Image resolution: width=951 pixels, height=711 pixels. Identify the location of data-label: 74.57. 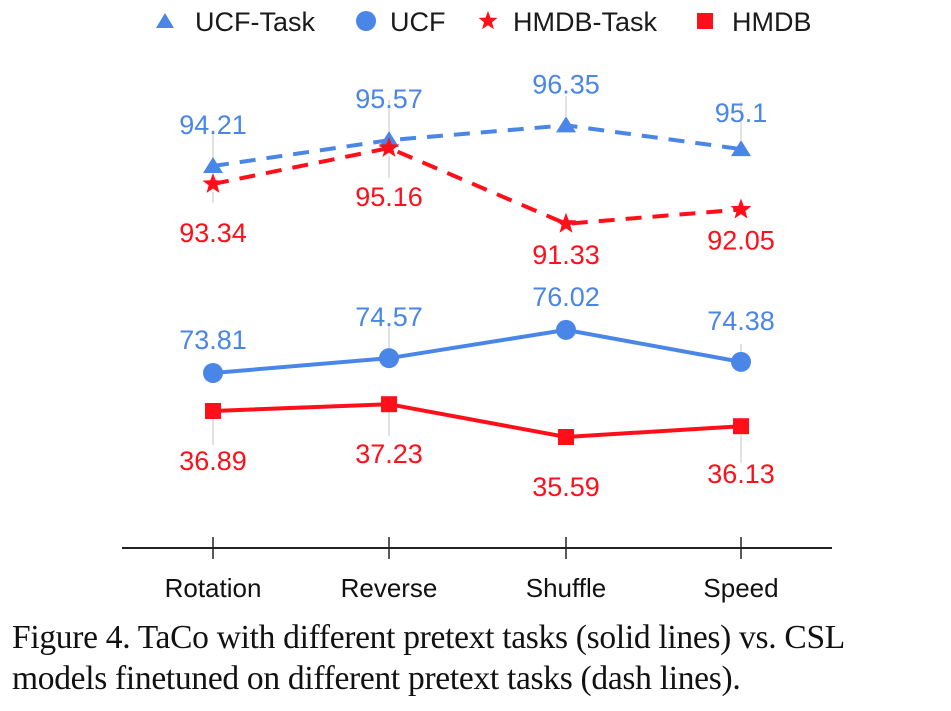
(389, 317).